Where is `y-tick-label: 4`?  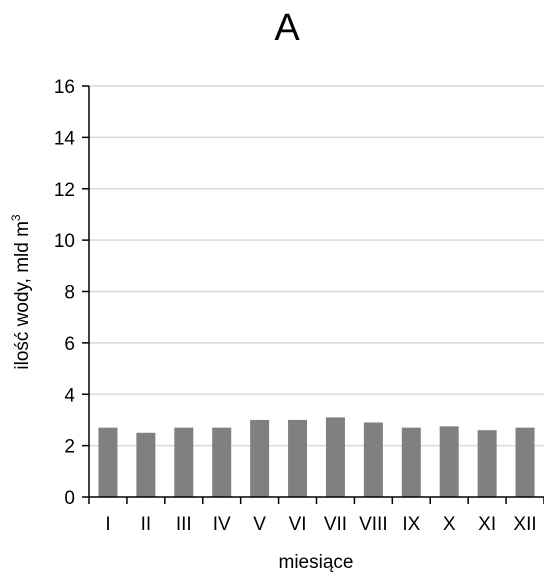
y-tick-label: 4 is located at coordinates (69, 395).